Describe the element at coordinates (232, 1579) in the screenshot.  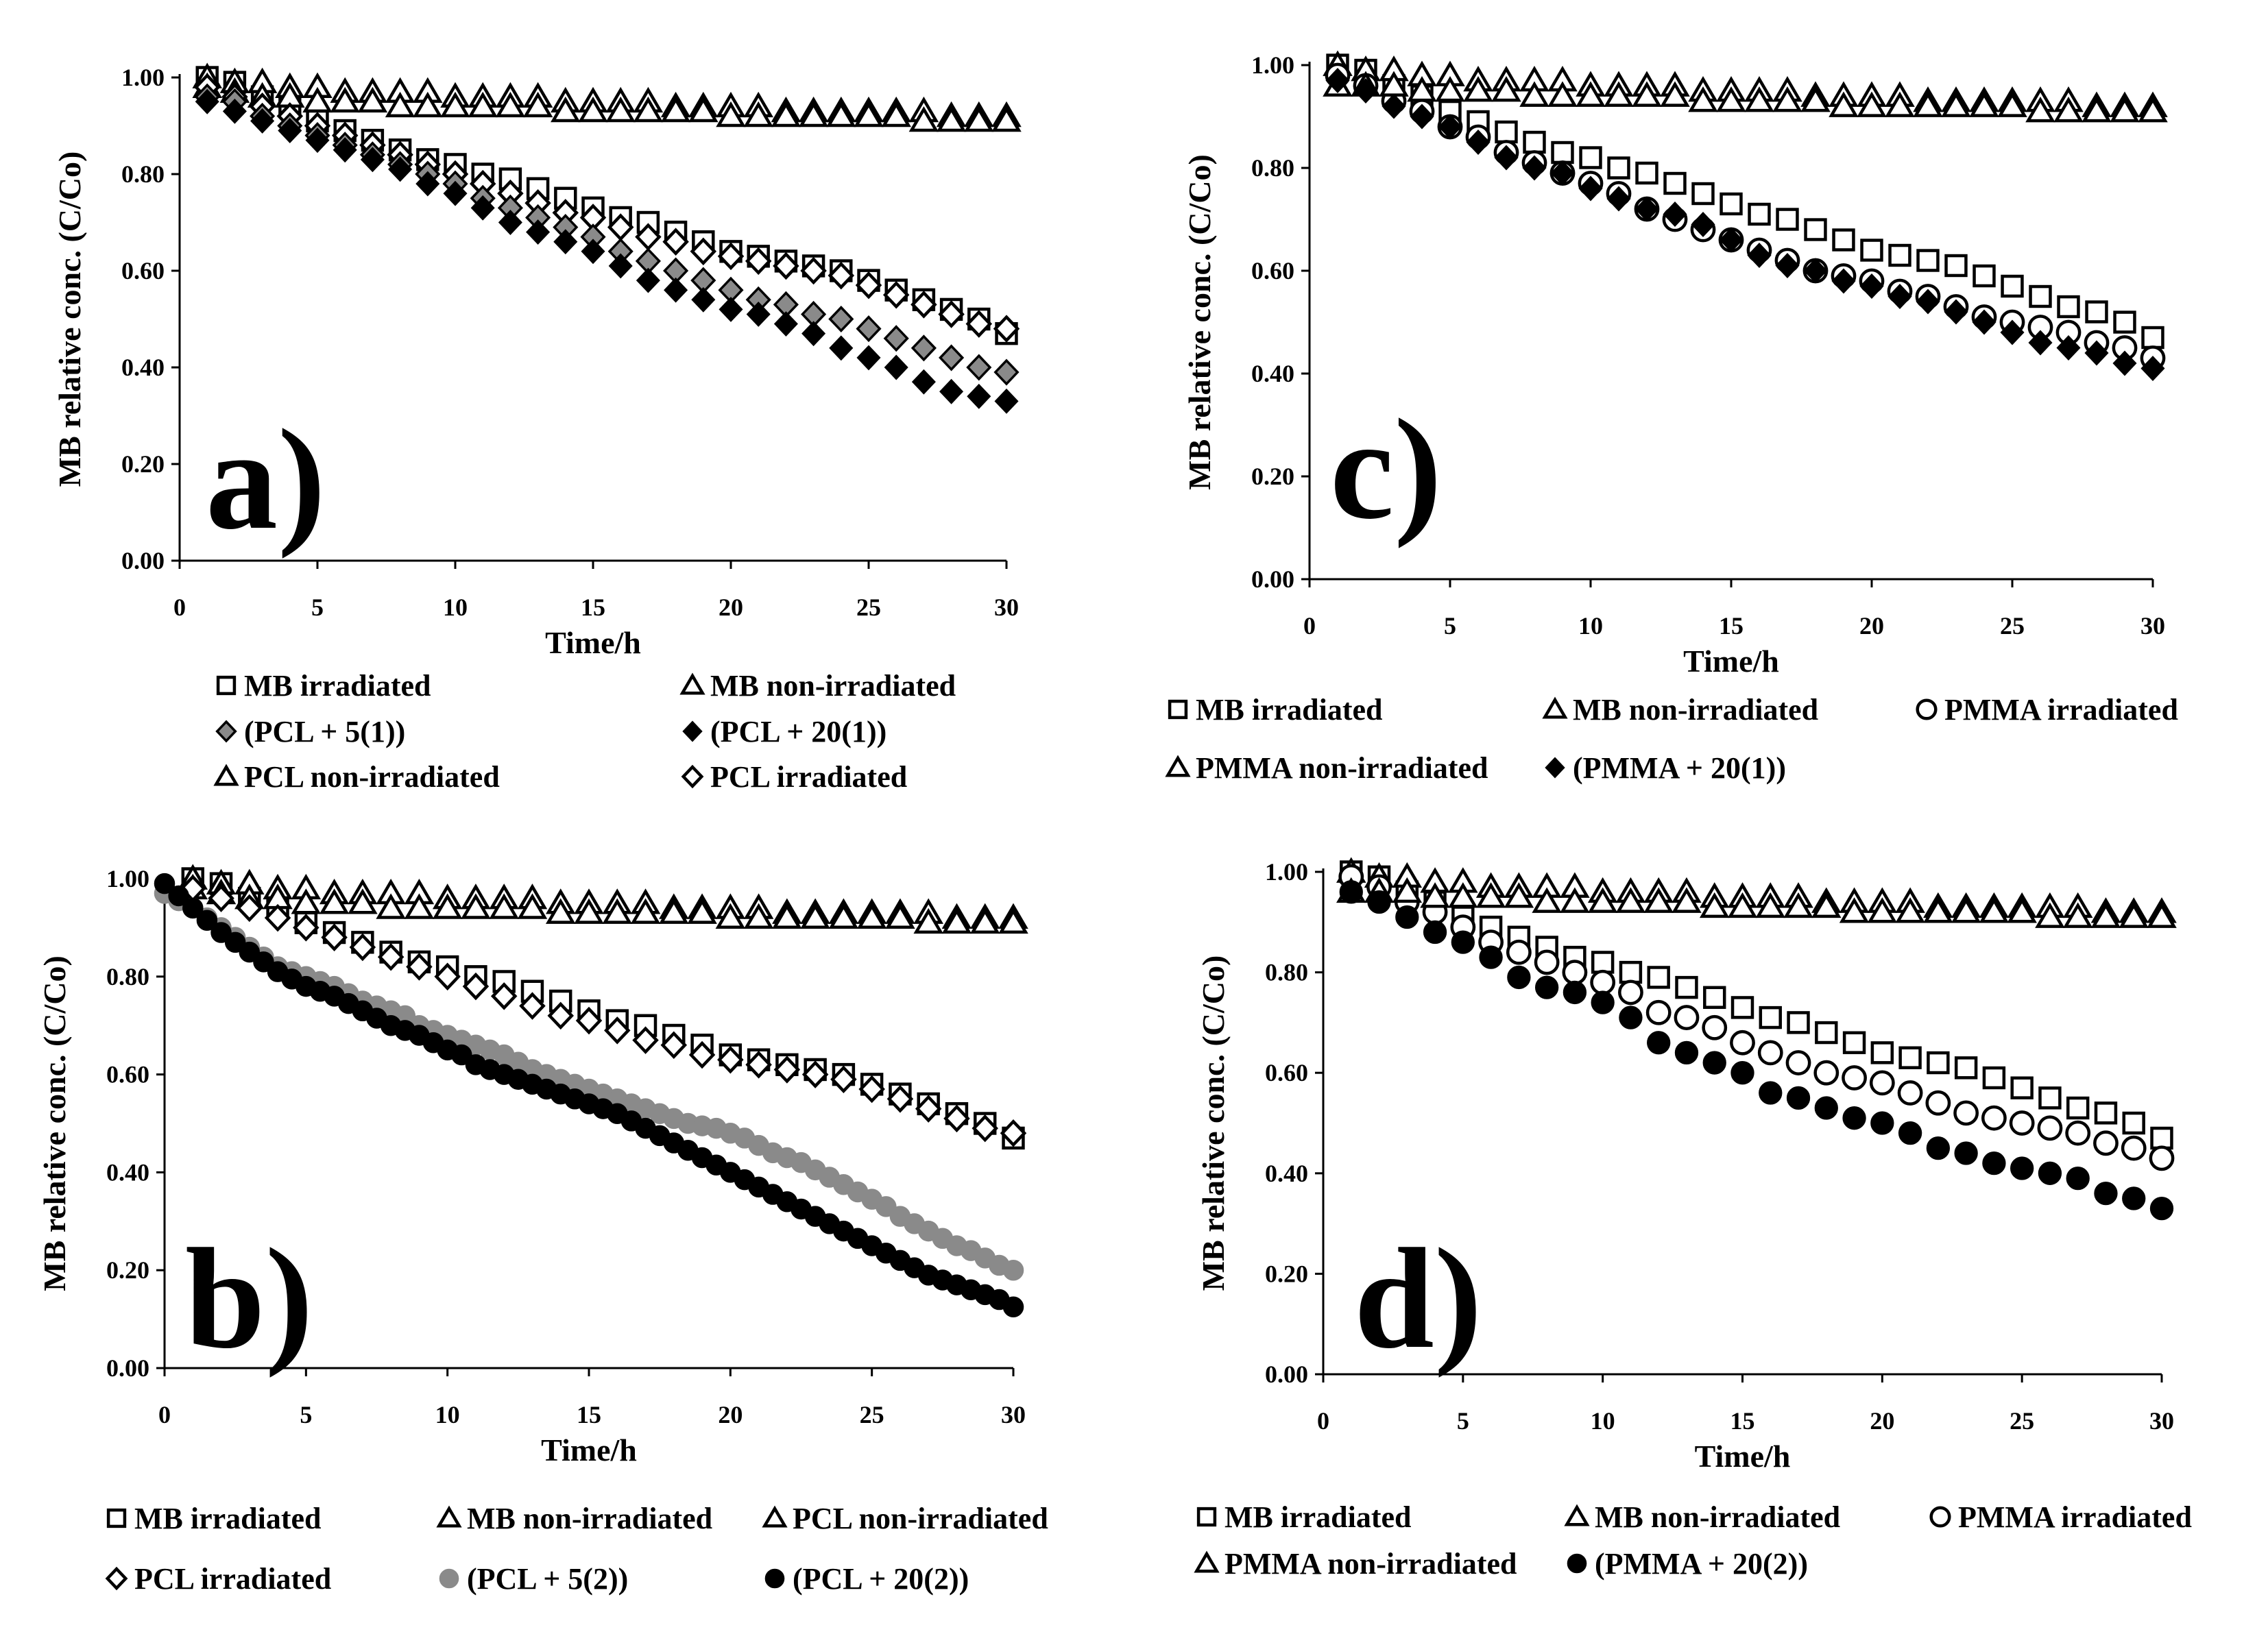
I see `legend-label: PCL irradiated` at that location.